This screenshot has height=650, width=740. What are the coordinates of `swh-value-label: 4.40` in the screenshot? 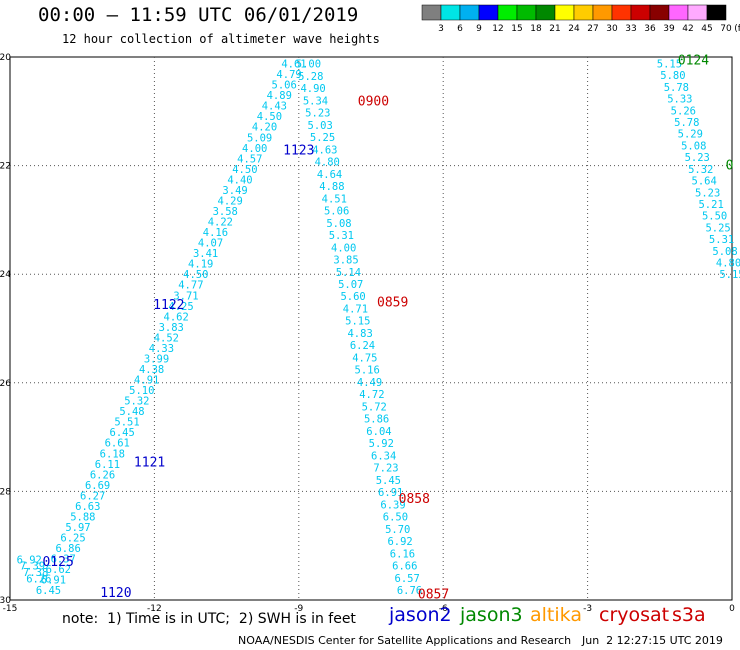 It's located at (239, 180).